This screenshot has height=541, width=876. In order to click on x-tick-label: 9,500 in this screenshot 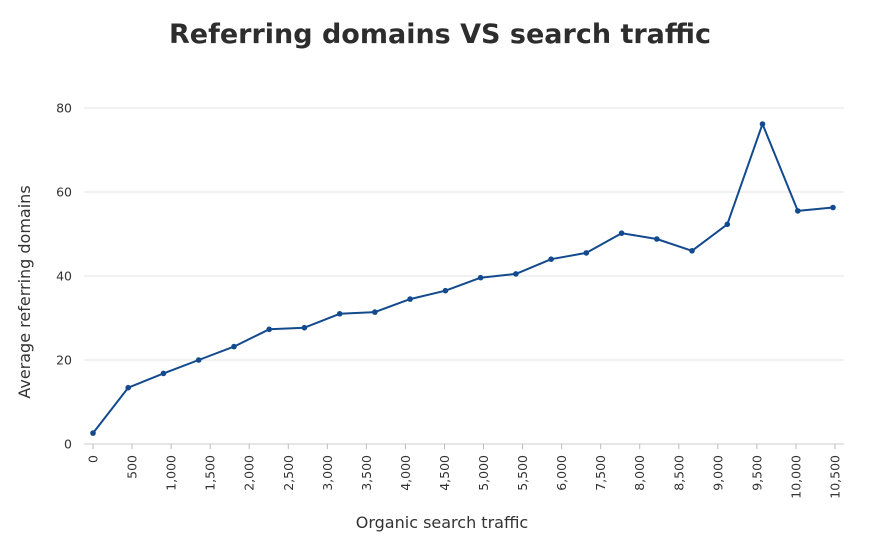, I will do `click(756, 473)`.